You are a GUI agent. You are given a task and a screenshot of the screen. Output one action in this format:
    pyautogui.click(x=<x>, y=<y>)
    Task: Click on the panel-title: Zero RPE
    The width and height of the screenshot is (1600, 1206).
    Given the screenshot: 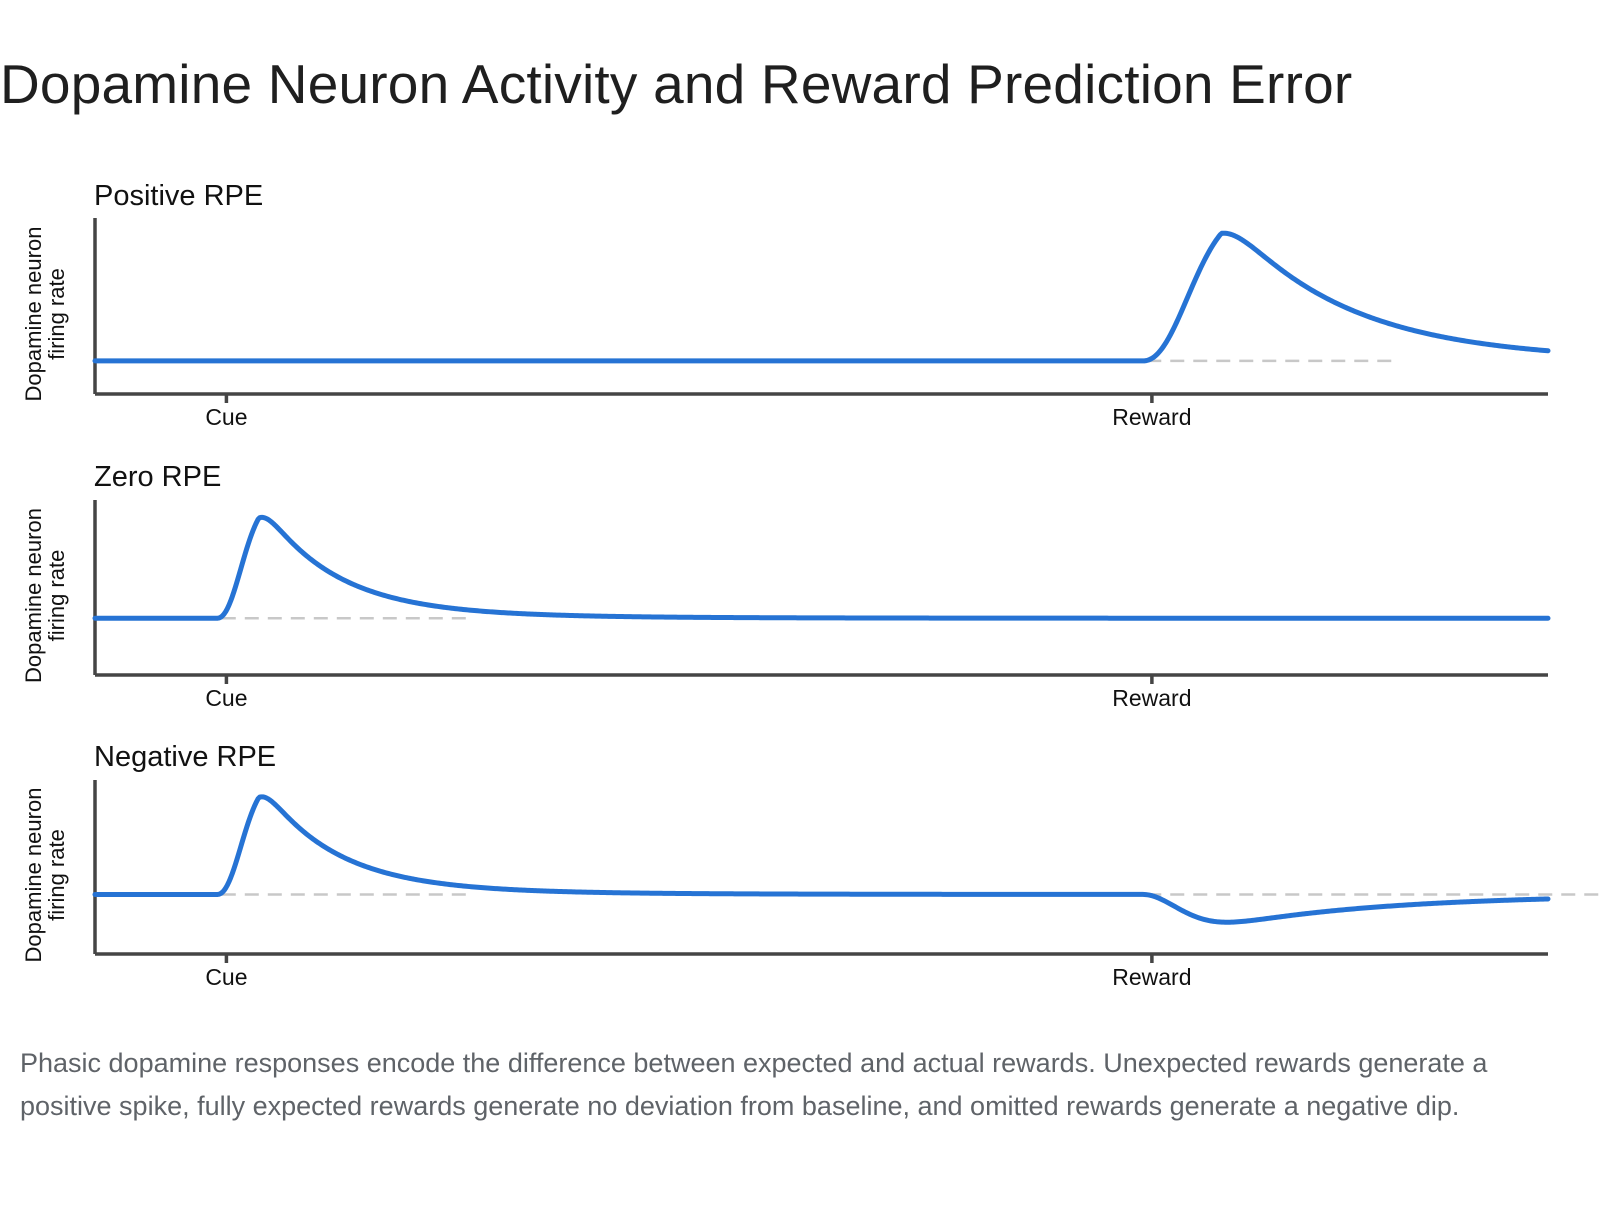 What is the action you would take?
    pyautogui.click(x=157, y=477)
    